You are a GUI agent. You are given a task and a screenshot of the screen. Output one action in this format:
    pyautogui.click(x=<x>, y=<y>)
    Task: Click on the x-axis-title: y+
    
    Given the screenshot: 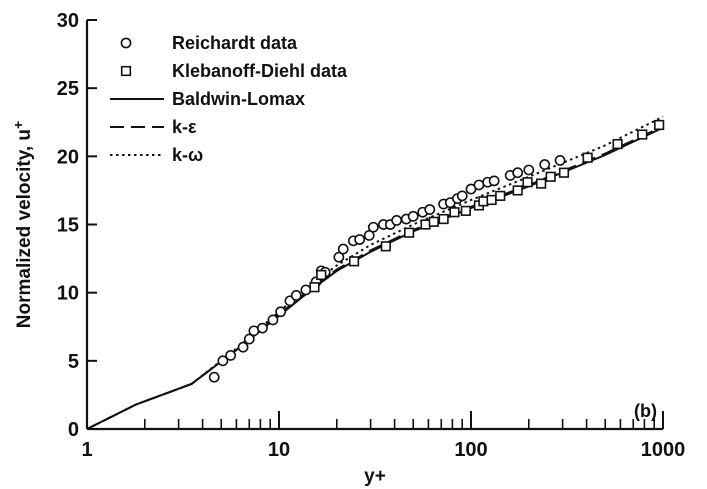 What is the action you would take?
    pyautogui.click(x=375, y=476)
    